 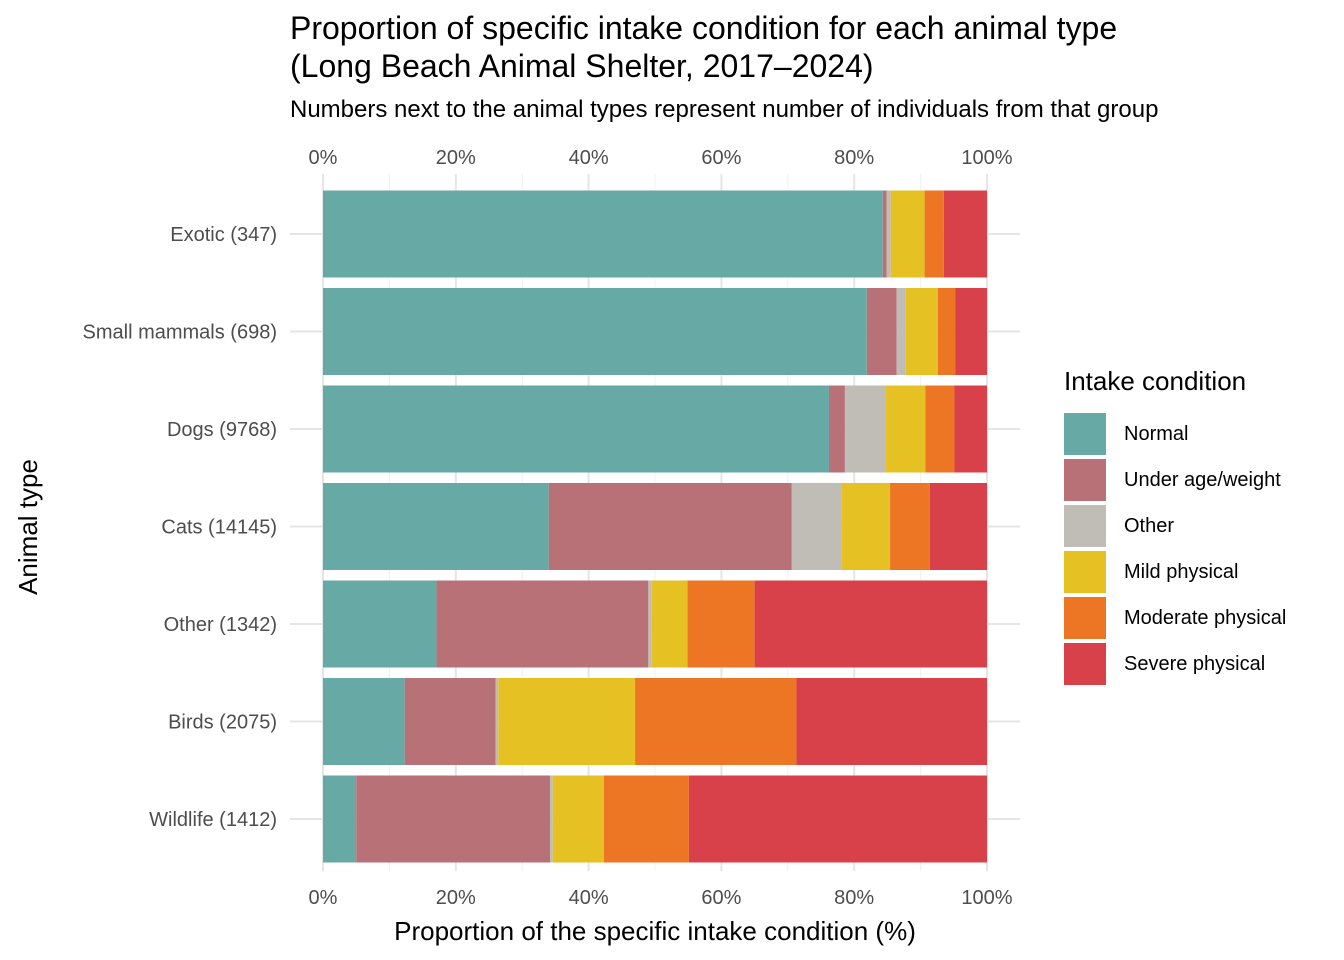 I want to click on legend-label: Moderate physical, so click(x=1205, y=617).